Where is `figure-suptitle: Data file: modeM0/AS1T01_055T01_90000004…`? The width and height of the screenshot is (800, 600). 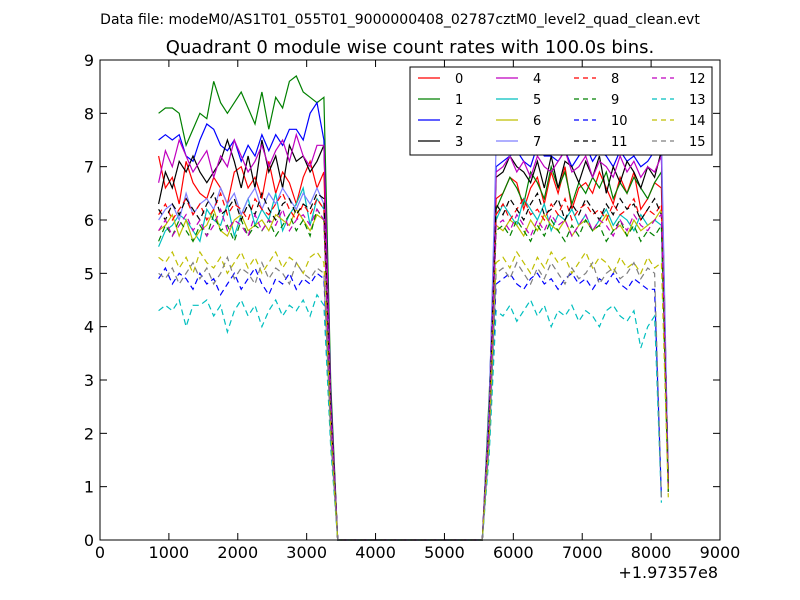 figure-suptitle: Data file: modeM0/AS1T01_055T01_90000004… is located at coordinates (400, 20).